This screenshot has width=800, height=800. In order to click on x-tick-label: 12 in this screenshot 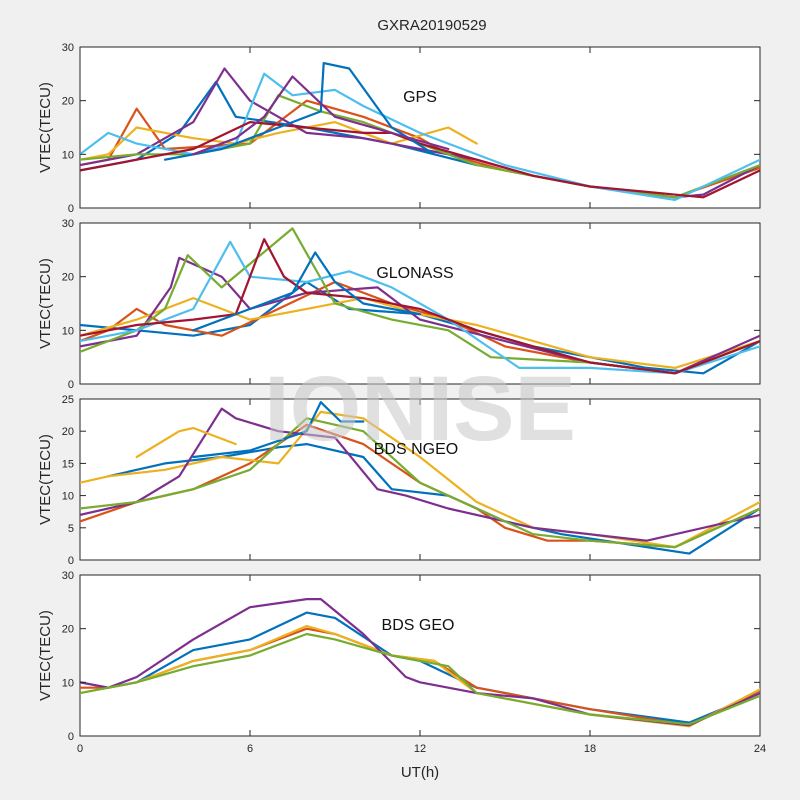, I will do `click(420, 749)`.